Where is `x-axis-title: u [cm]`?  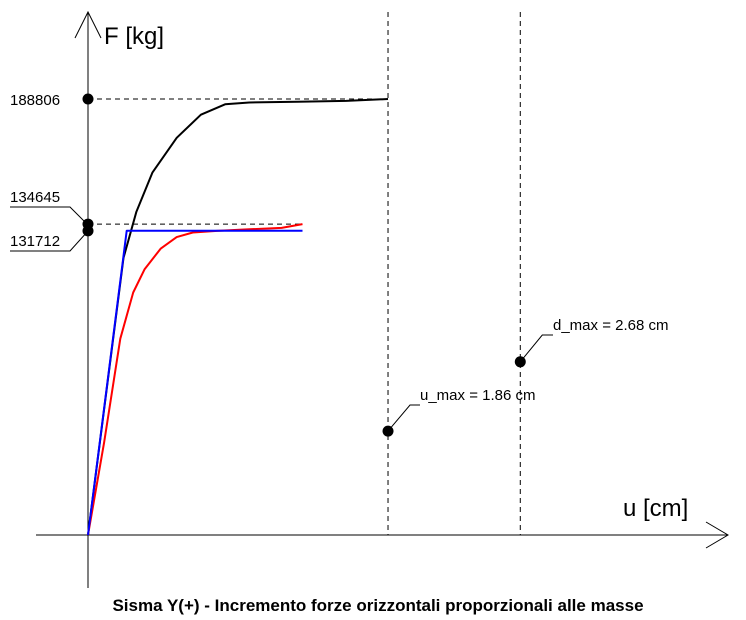
x-axis-title: u [cm] is located at coordinates (655, 508).